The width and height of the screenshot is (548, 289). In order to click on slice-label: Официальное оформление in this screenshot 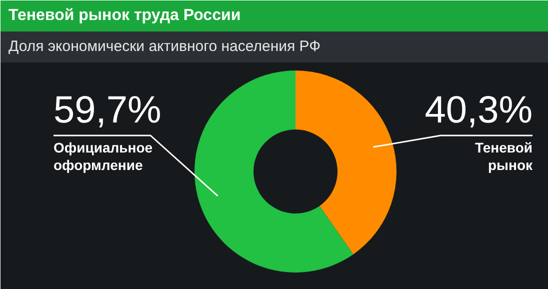, I will do `click(103, 157)`.